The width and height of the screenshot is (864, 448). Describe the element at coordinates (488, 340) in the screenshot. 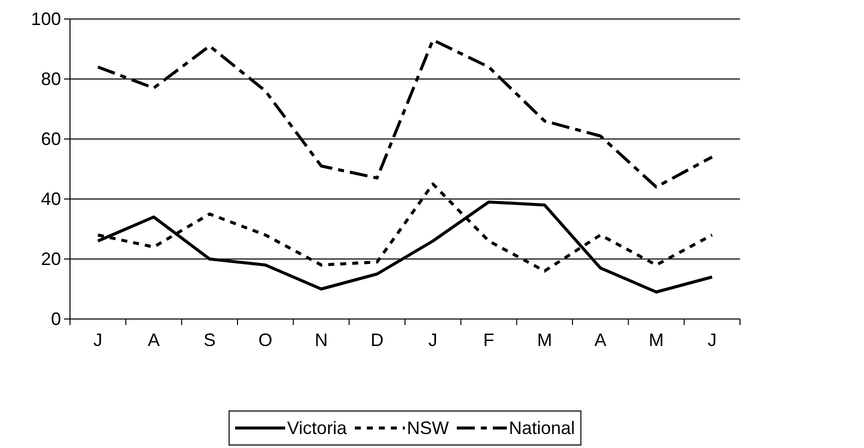

I see `x-tick-label: F` at that location.